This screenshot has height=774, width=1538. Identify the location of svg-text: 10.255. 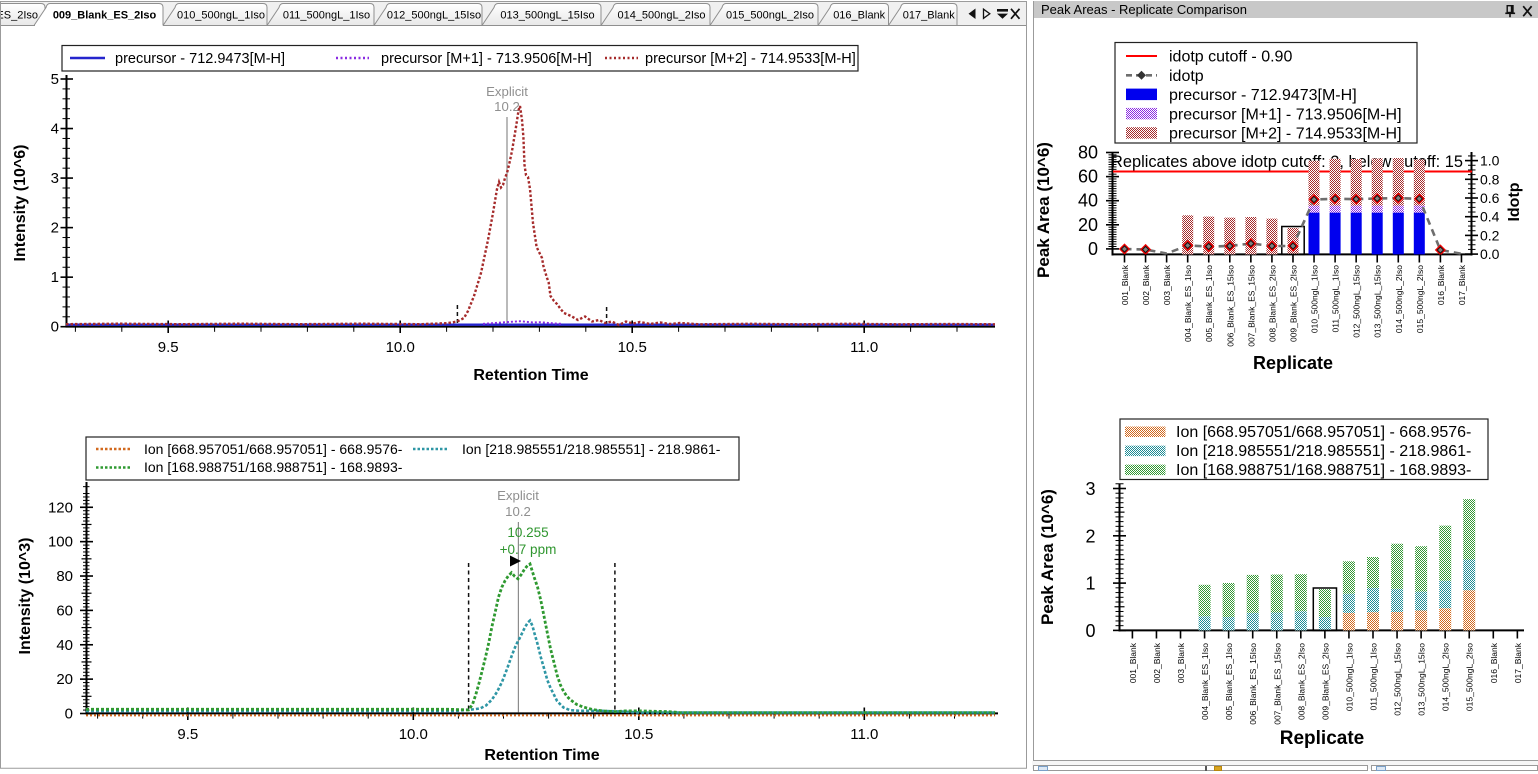
(527, 532).